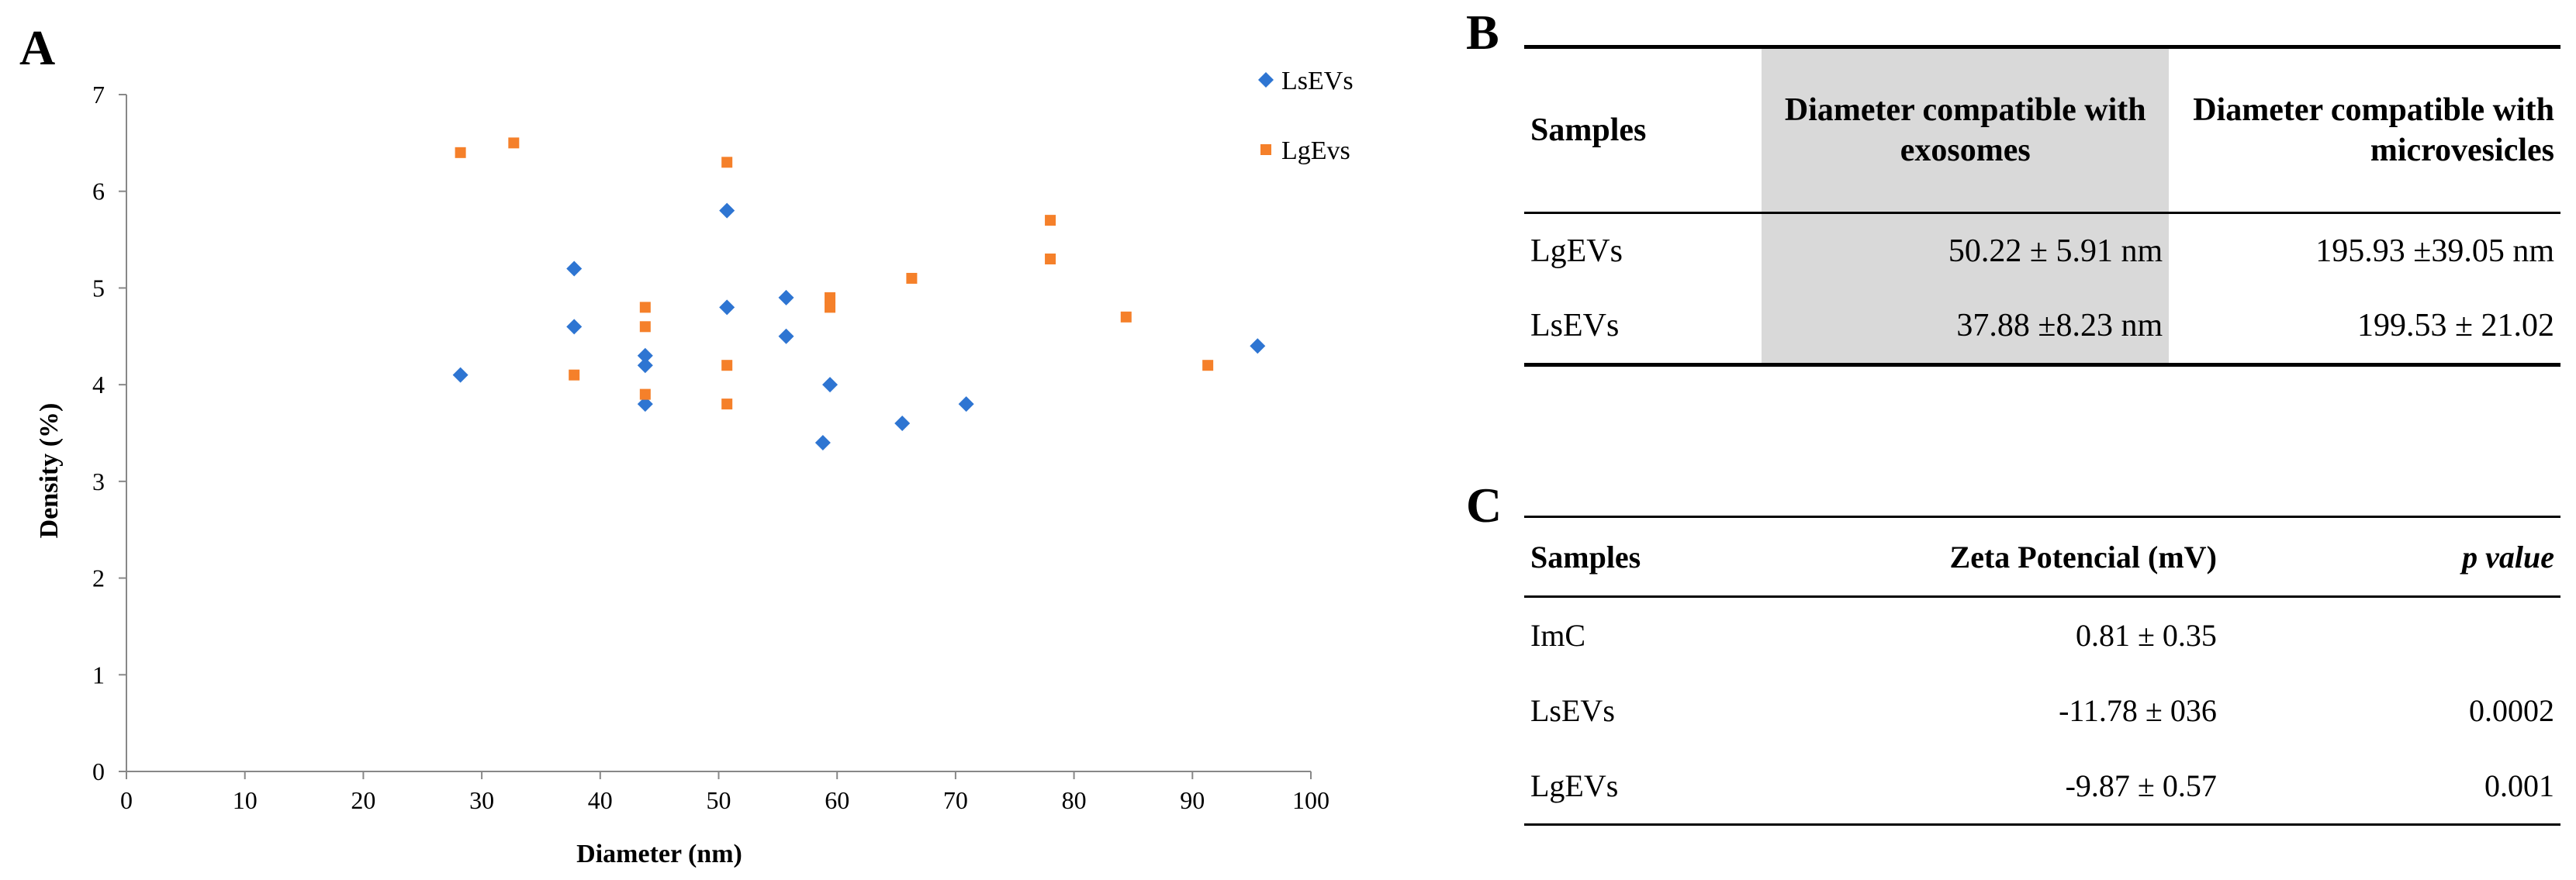  Describe the element at coordinates (1643, 129) in the screenshot. I see `diameter-table-header-samples: Samples` at that location.